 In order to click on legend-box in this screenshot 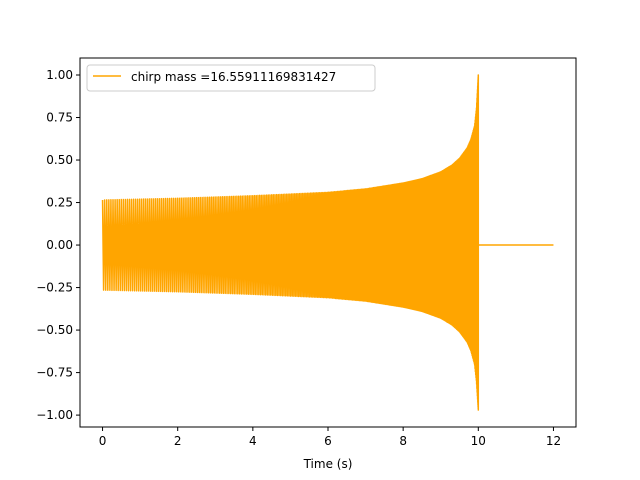, I will do `click(231, 78)`.